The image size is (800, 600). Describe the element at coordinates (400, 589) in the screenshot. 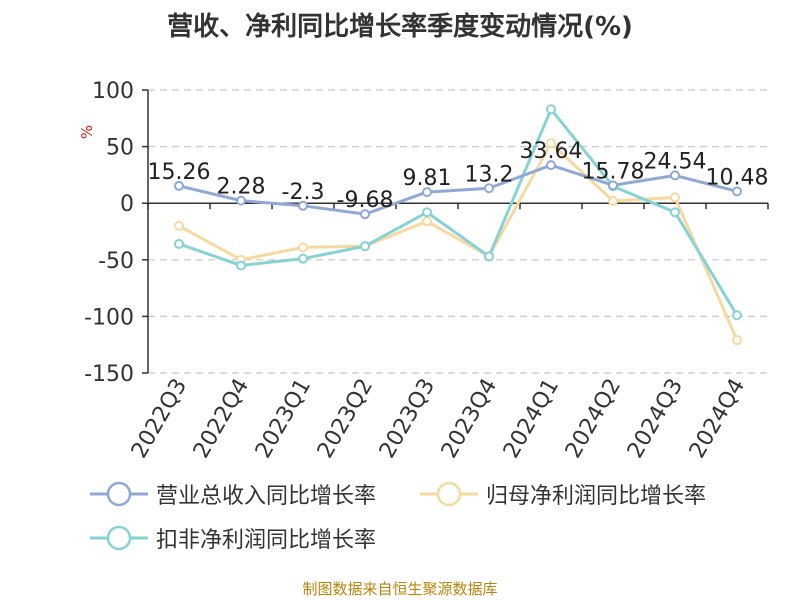

I see `data-source-note: 制图数据来自恒生聚源数据库` at that location.